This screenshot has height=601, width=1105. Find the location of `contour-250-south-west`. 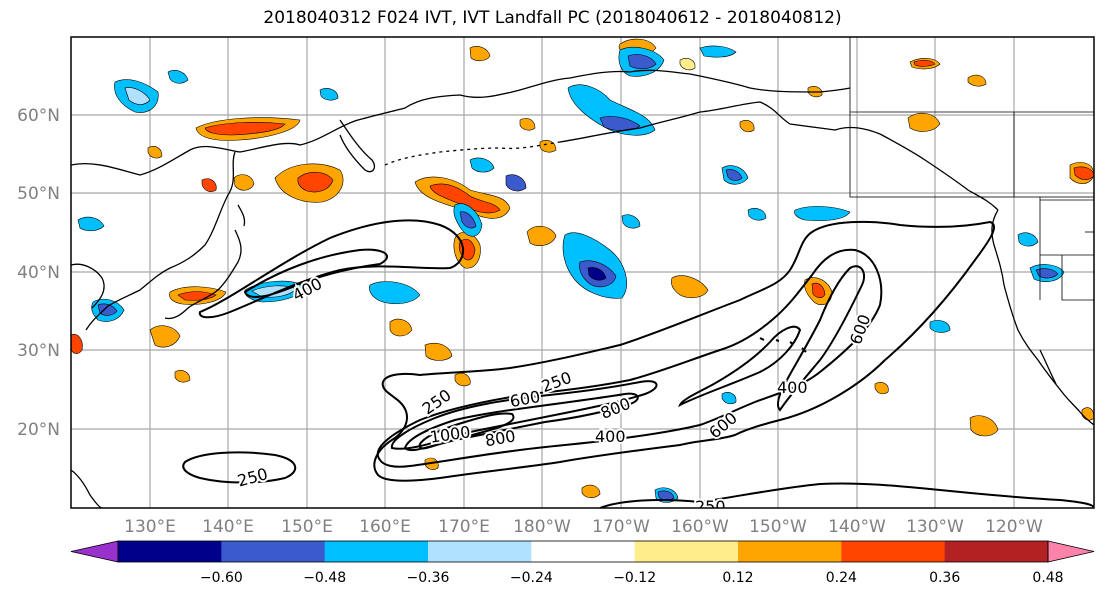

contour-250-south-west is located at coordinates (239, 467).